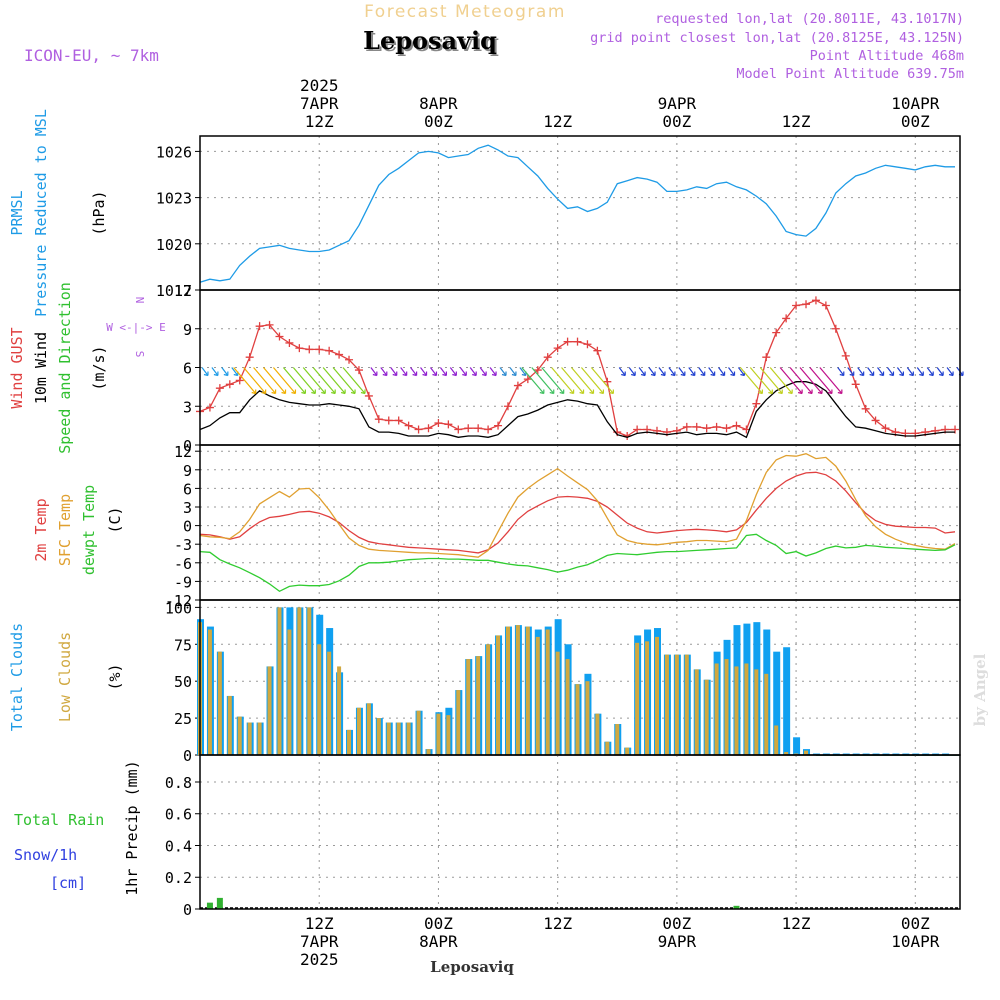  Describe the element at coordinates (465, 12) in the screenshot. I see `product-title: Forecast Meteogram` at that location.